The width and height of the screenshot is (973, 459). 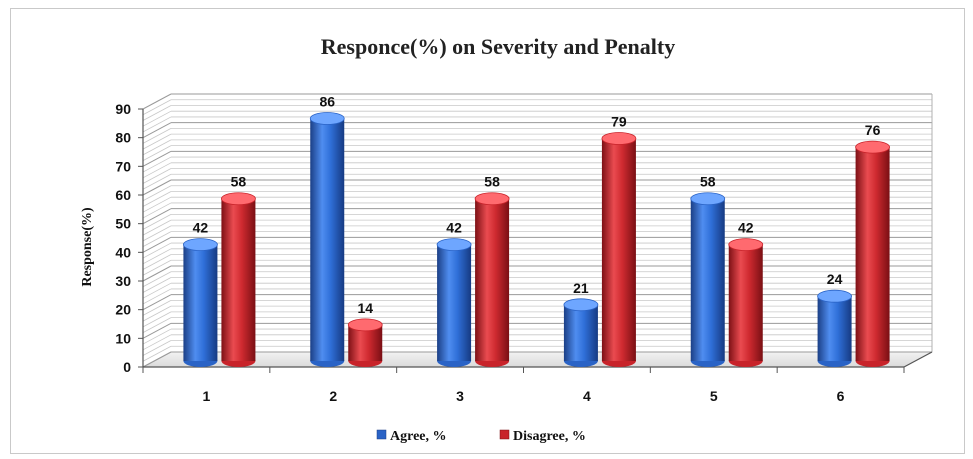 What do you see at coordinates (123, 138) in the screenshot?
I see `y-tick-label: 80` at bounding box center [123, 138].